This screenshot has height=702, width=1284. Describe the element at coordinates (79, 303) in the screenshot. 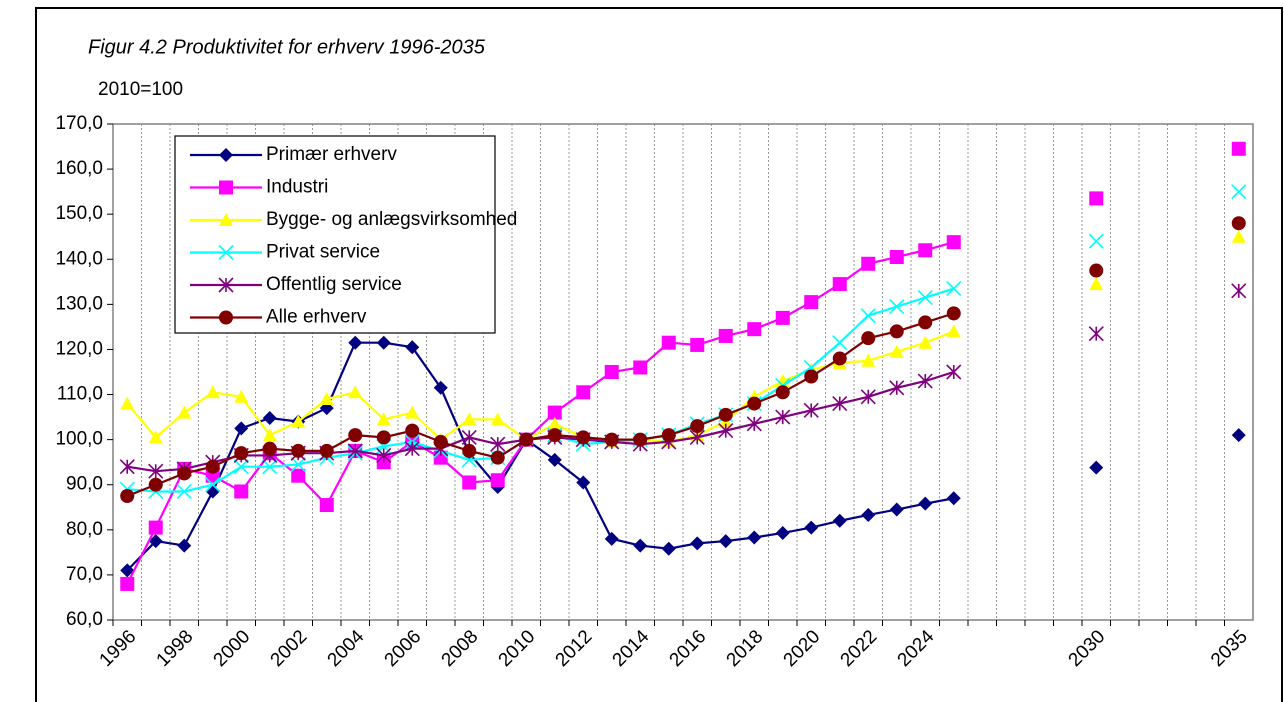

I see `y-tick-label: 130,0` at that location.